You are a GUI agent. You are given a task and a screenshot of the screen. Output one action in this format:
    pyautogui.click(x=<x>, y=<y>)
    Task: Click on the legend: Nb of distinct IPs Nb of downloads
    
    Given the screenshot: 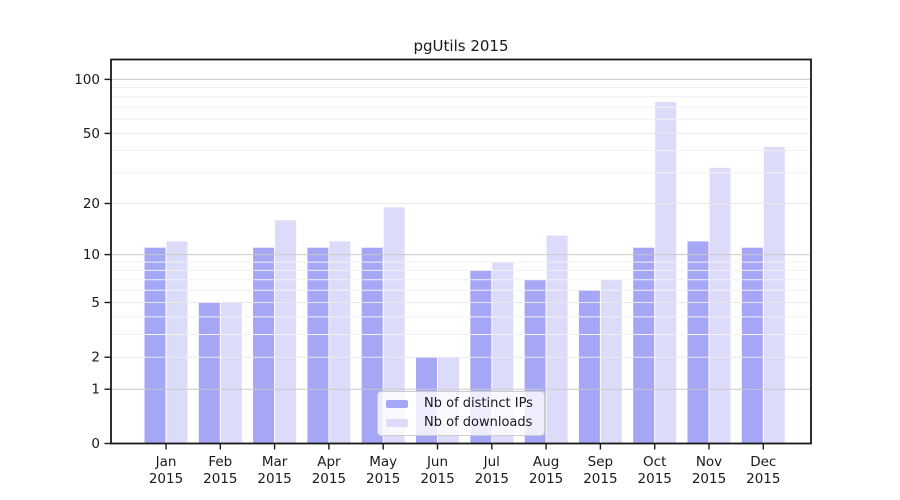 What is the action you would take?
    pyautogui.click(x=461, y=413)
    